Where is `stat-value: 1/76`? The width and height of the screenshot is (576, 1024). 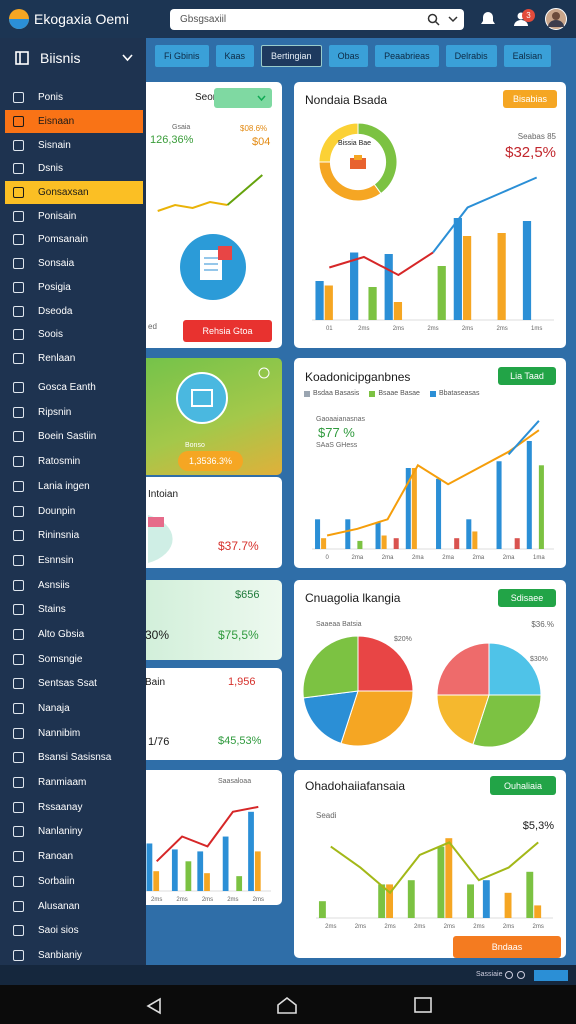
stat-value: 1/76 is located at coordinates (159, 742).